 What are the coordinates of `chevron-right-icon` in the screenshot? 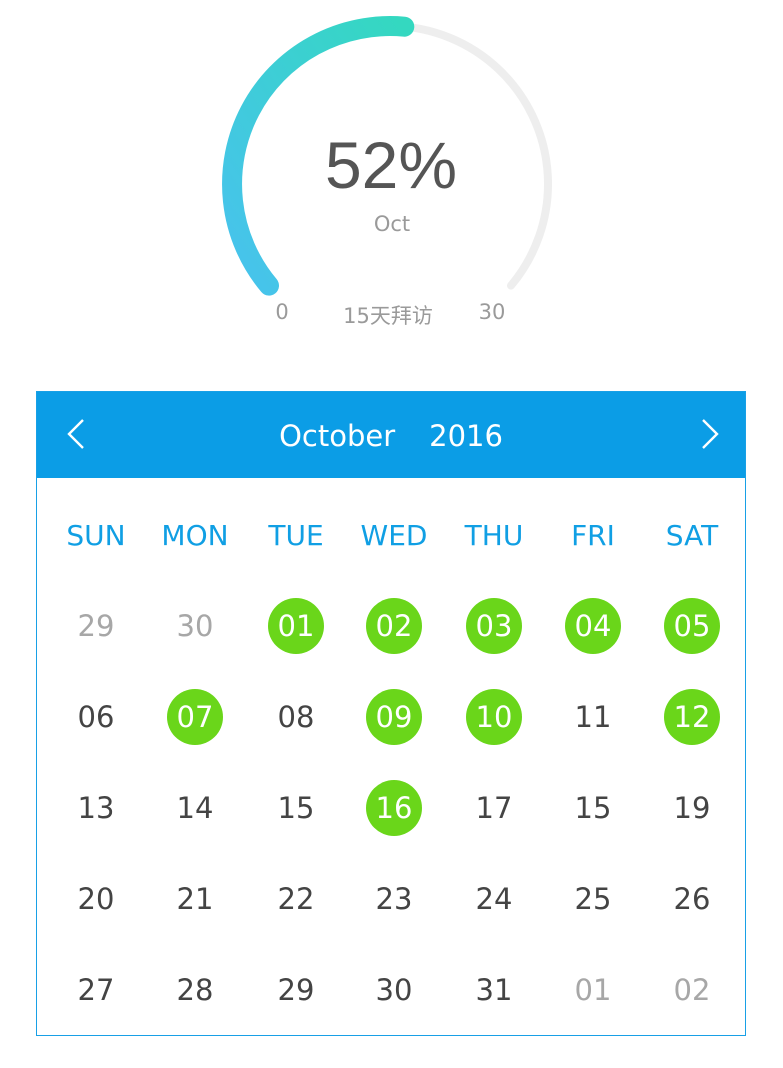 It's located at (710, 434).